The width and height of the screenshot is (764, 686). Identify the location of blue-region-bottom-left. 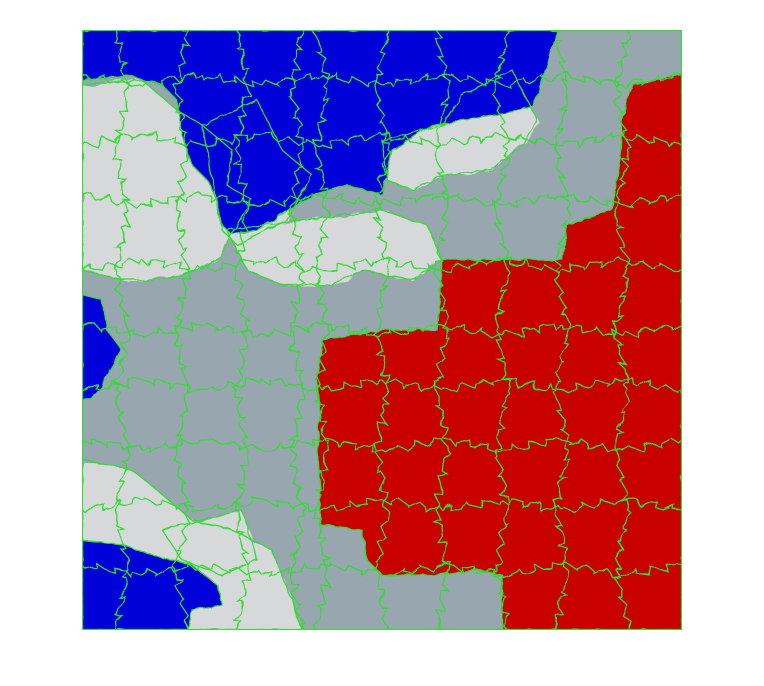
(152, 585).